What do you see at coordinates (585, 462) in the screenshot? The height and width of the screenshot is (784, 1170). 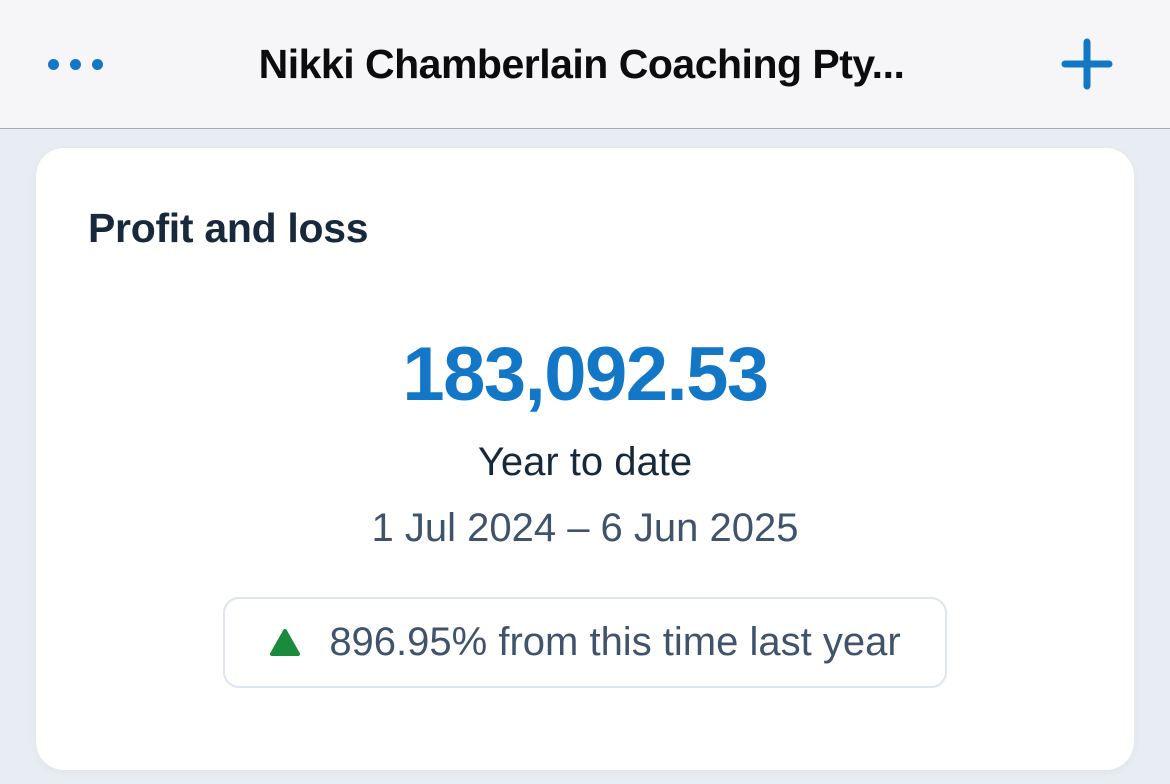 I see `period-label: Year to date` at bounding box center [585, 462].